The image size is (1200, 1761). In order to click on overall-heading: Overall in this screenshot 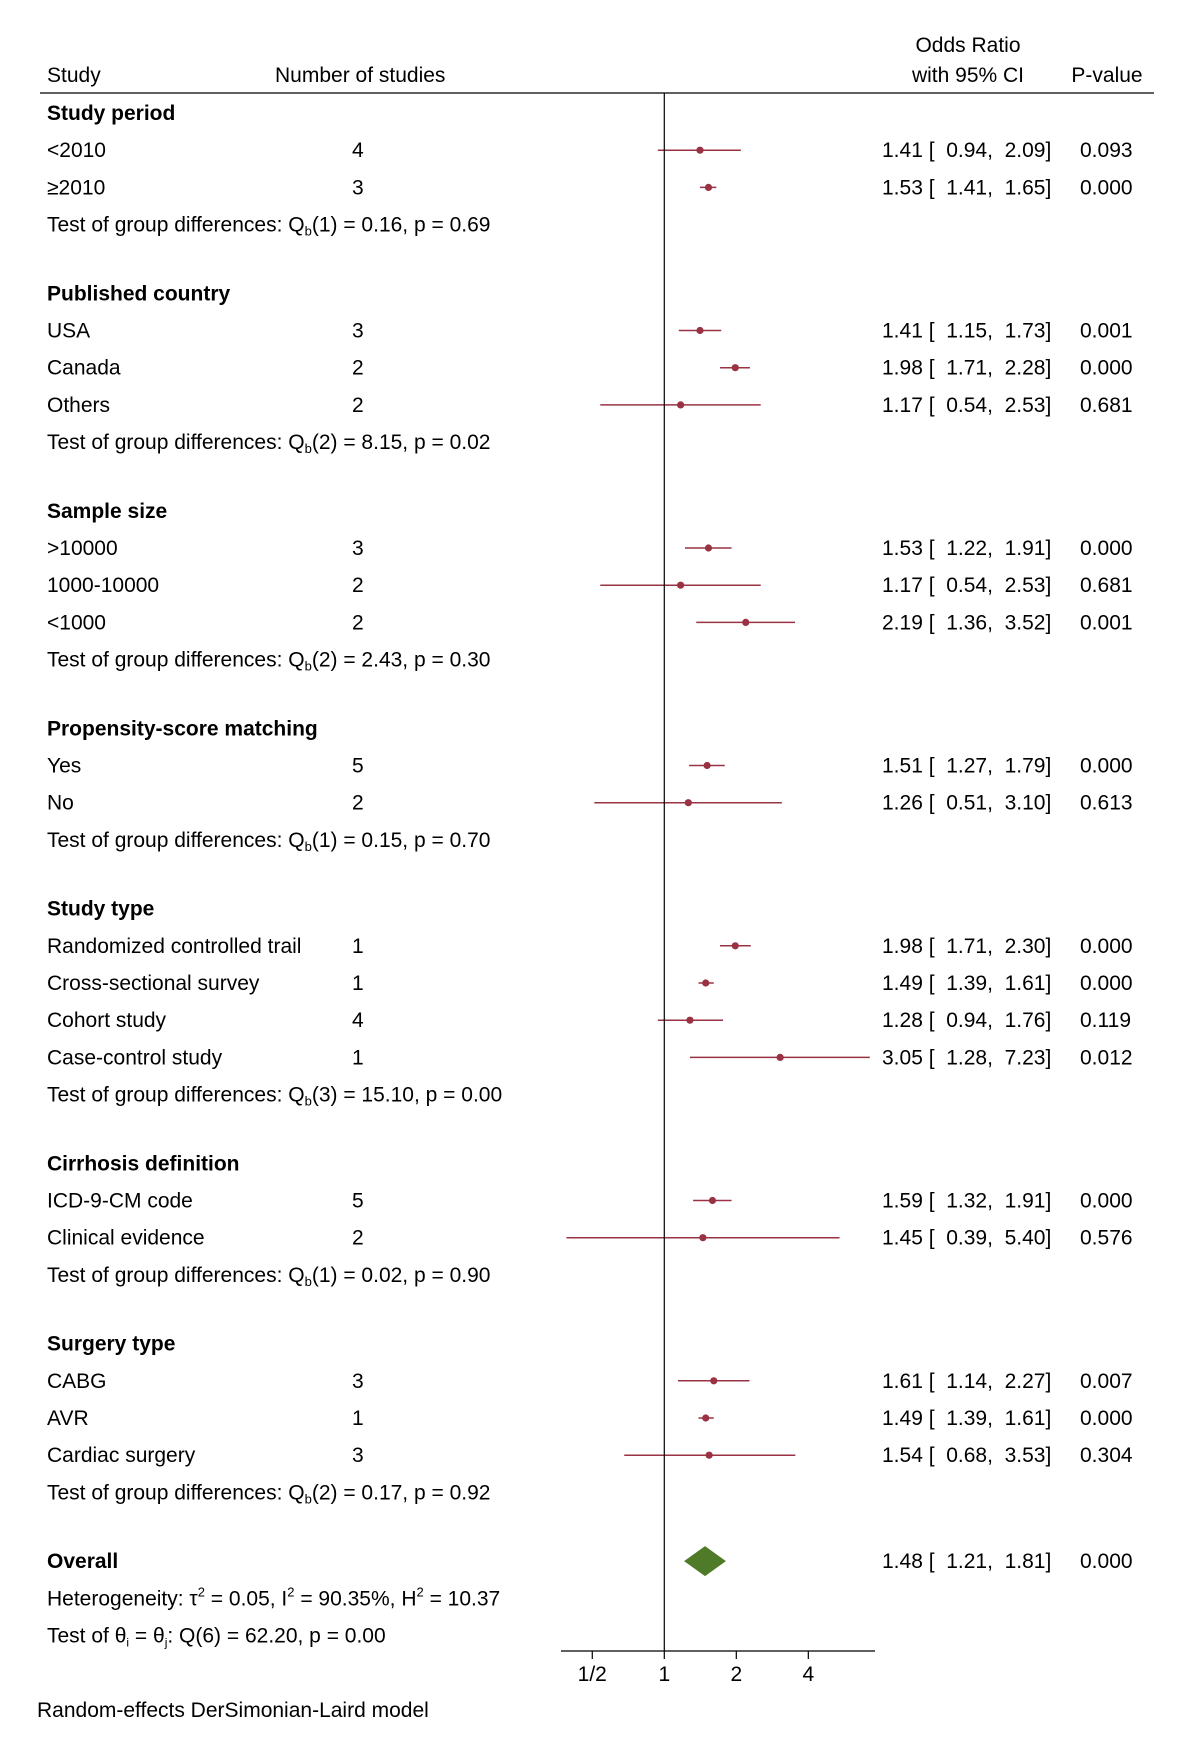, I will do `click(82, 1561)`.